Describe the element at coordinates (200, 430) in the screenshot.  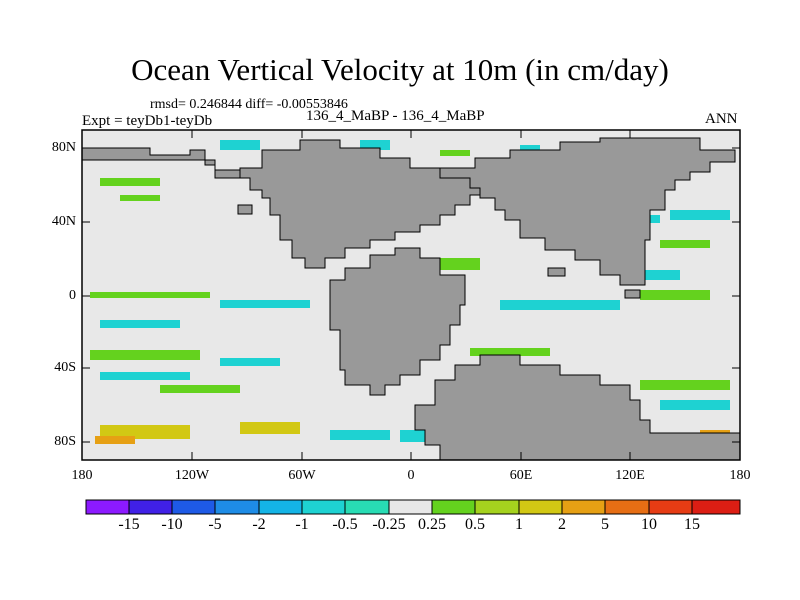
I see `patch-antarctic-yellow` at that location.